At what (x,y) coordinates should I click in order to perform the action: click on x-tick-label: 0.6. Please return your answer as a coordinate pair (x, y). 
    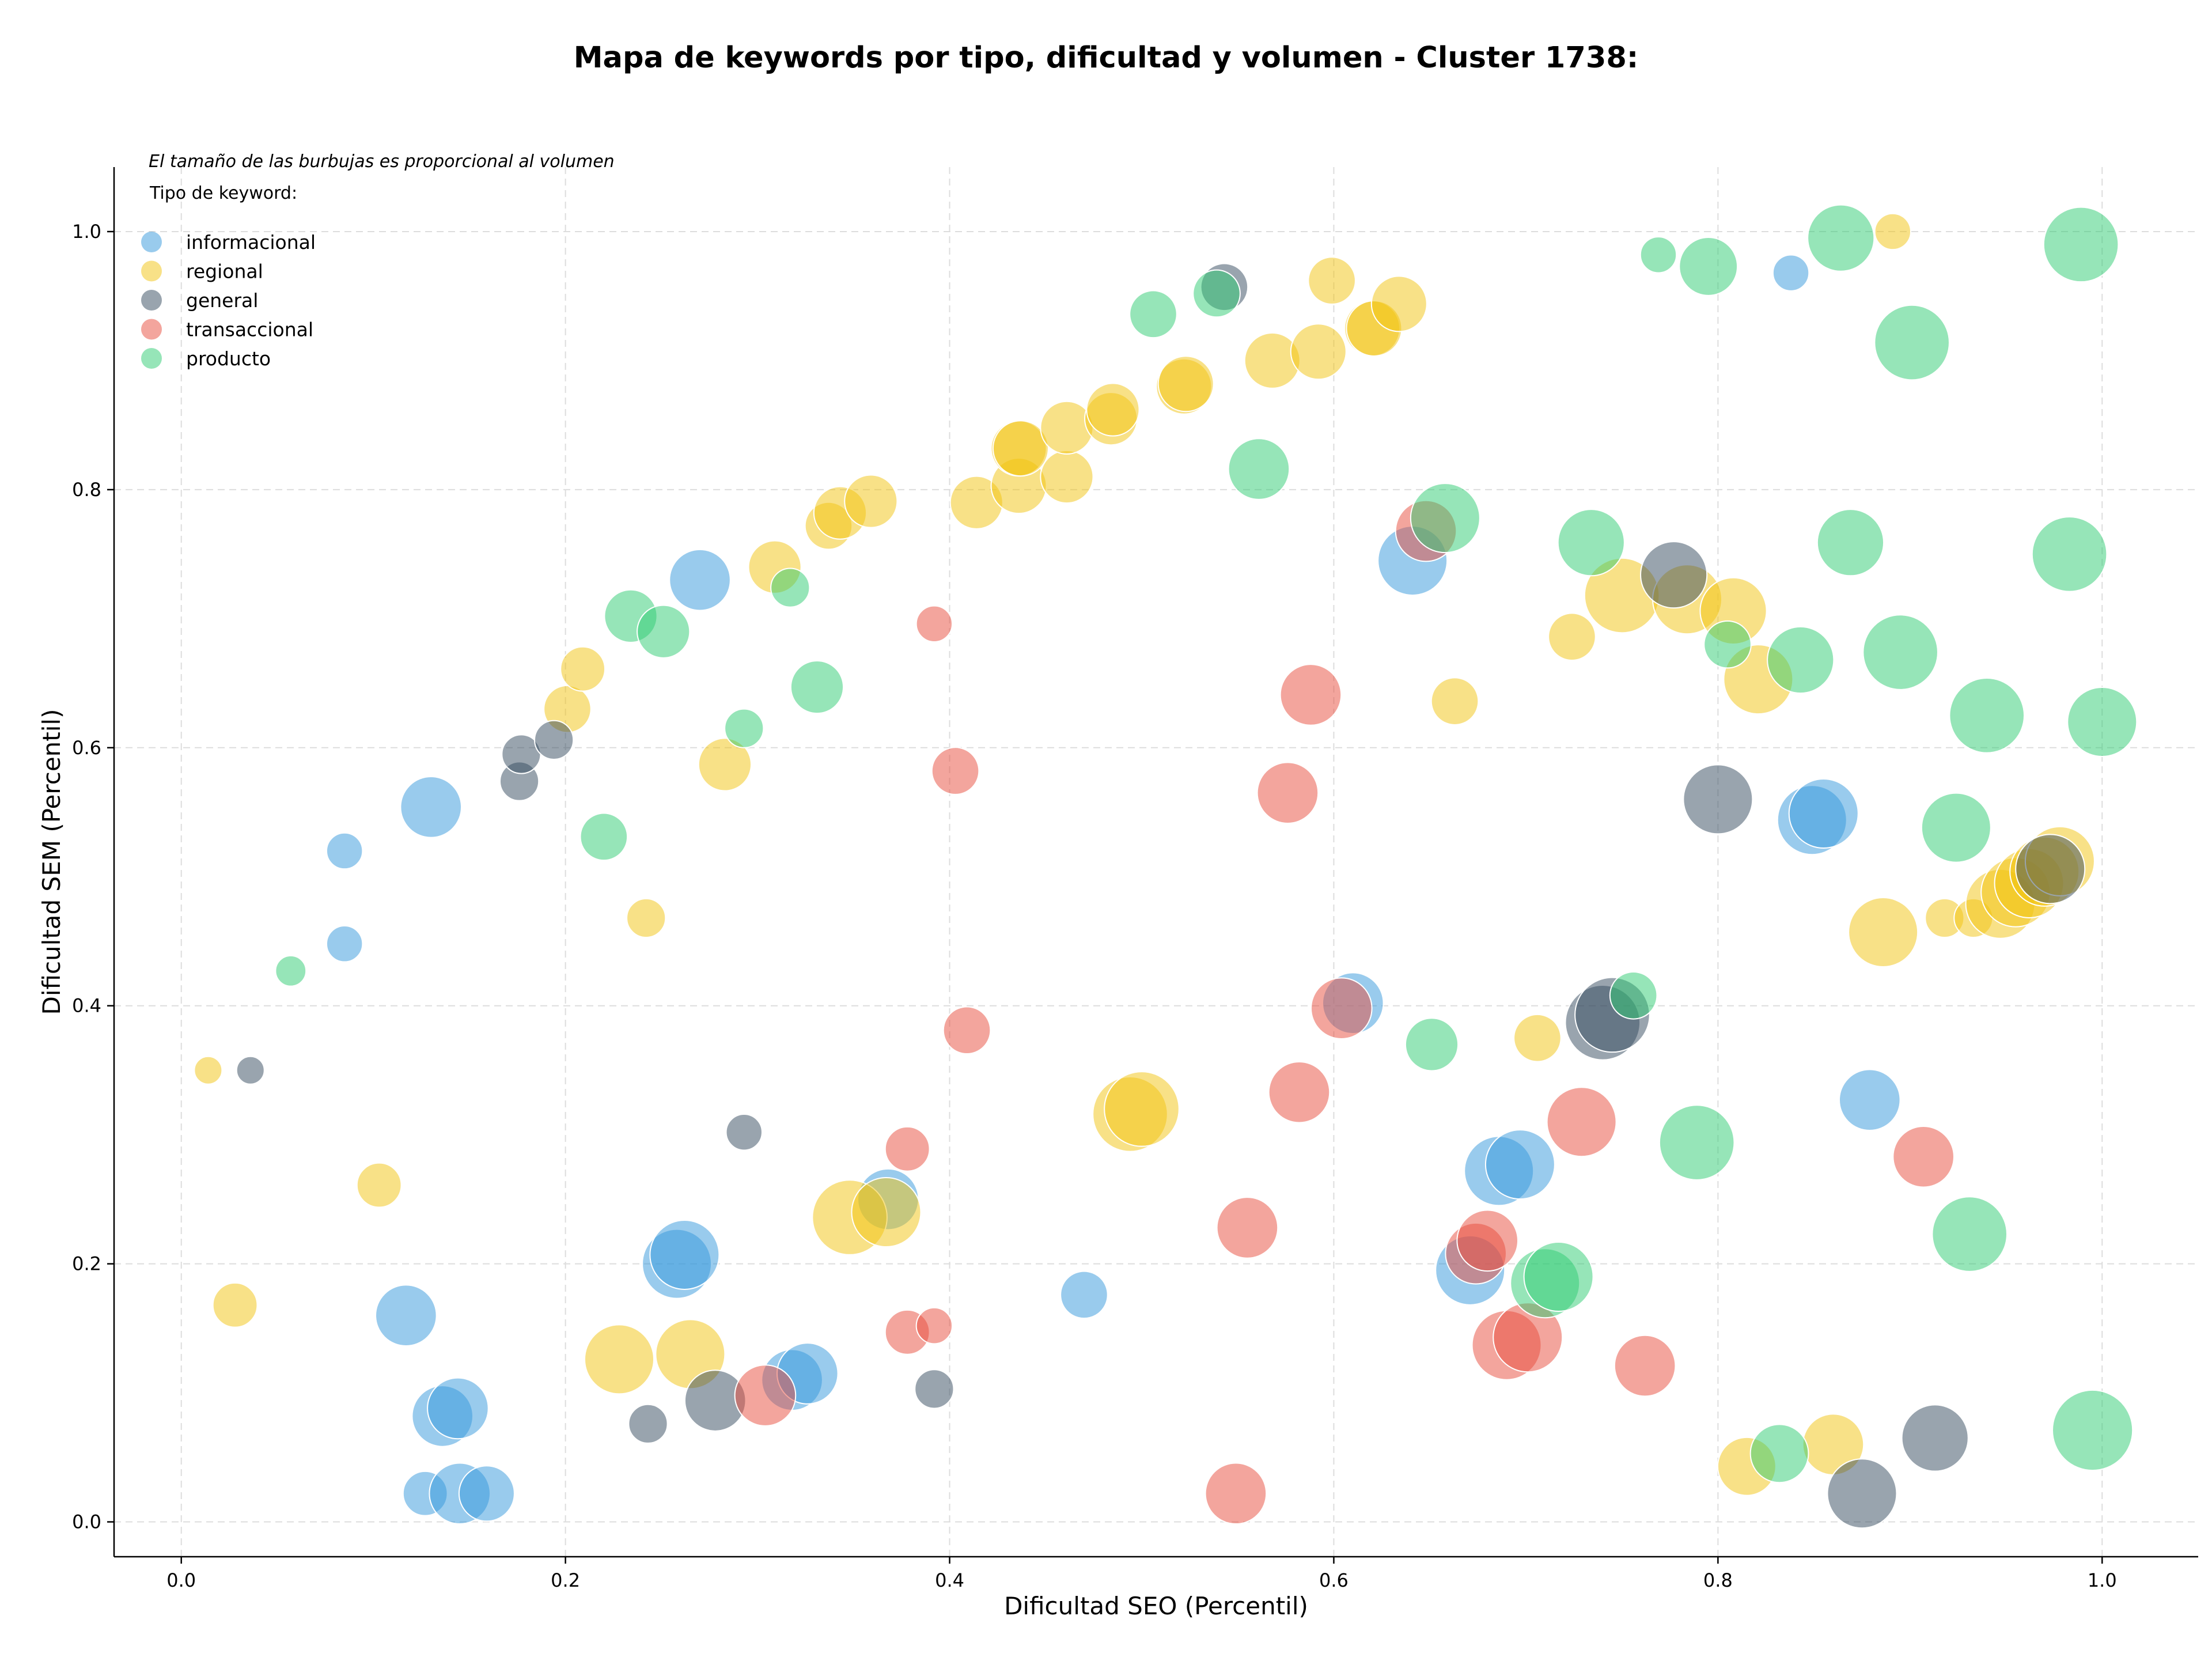
    Looking at the image, I should click on (1334, 1580).